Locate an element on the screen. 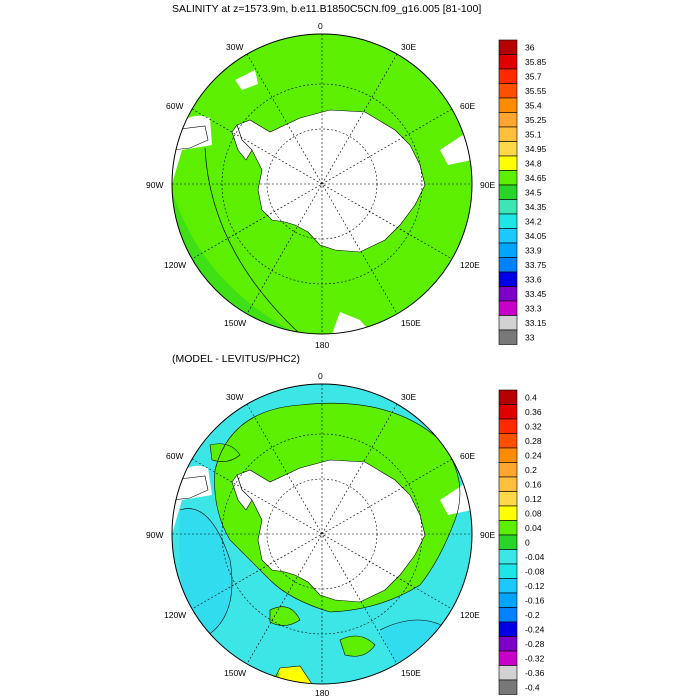  lon-label-150e: 150E is located at coordinates (411, 673).